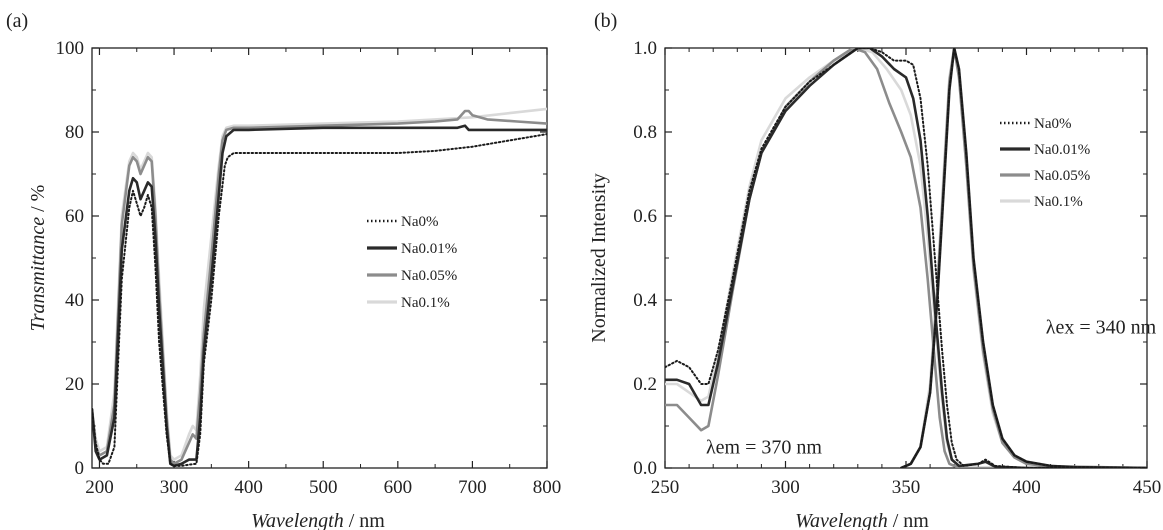 Image resolution: width=1163 pixels, height=530 pixels. Describe the element at coordinates (841, 520) in the screenshot. I see `panel-b-x-axis-title-quantity: Wavelength` at that location.